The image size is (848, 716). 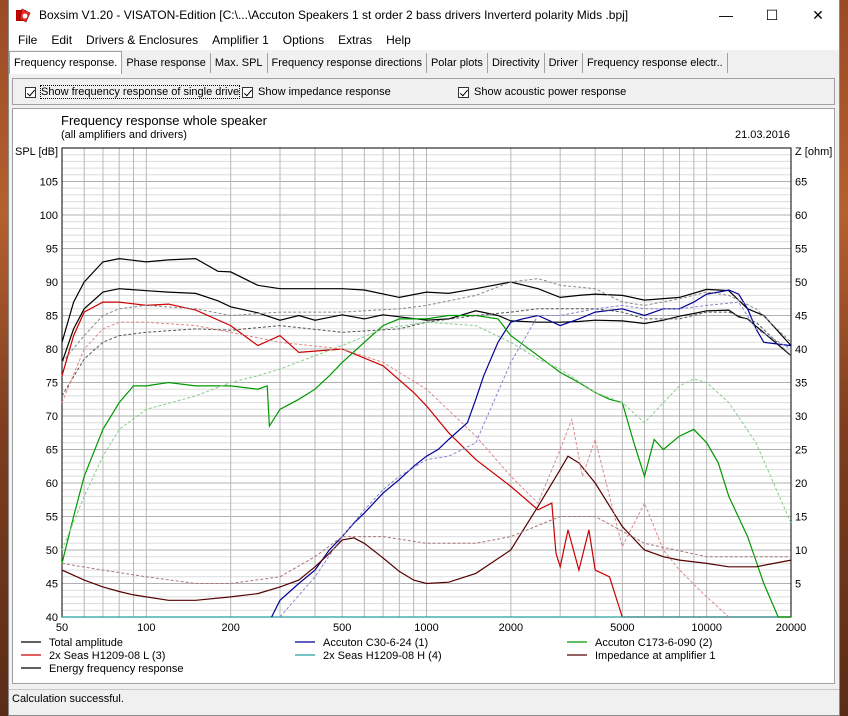 What do you see at coordinates (801, 183) in the screenshot?
I see `y-right-tick-label: 65` at bounding box center [801, 183].